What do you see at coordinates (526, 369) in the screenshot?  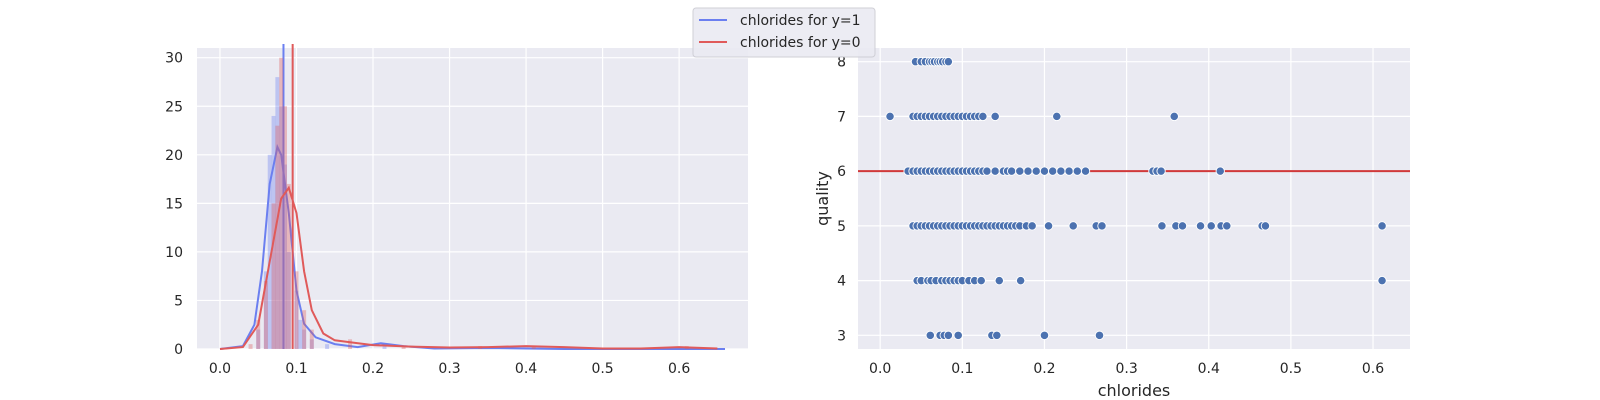 I see `x-tick-label: 0.4` at bounding box center [526, 369].